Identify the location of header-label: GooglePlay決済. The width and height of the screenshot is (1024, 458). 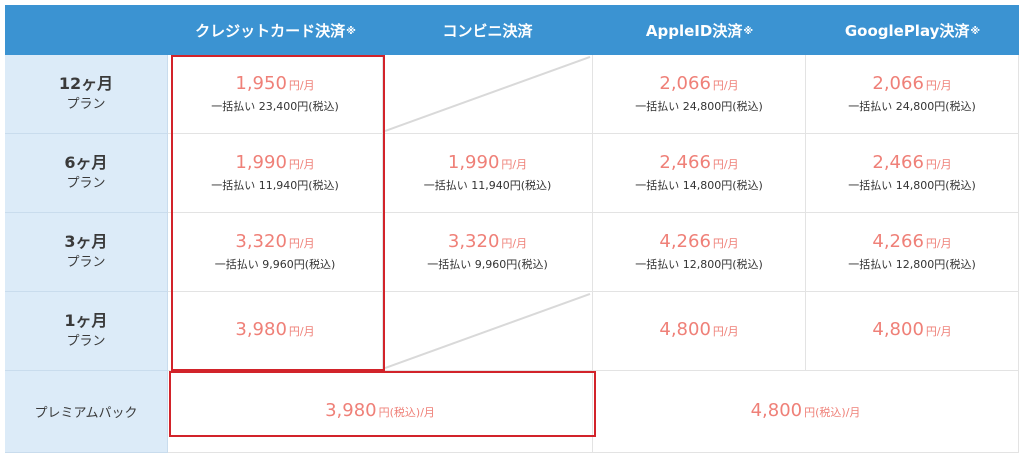
(907, 30).